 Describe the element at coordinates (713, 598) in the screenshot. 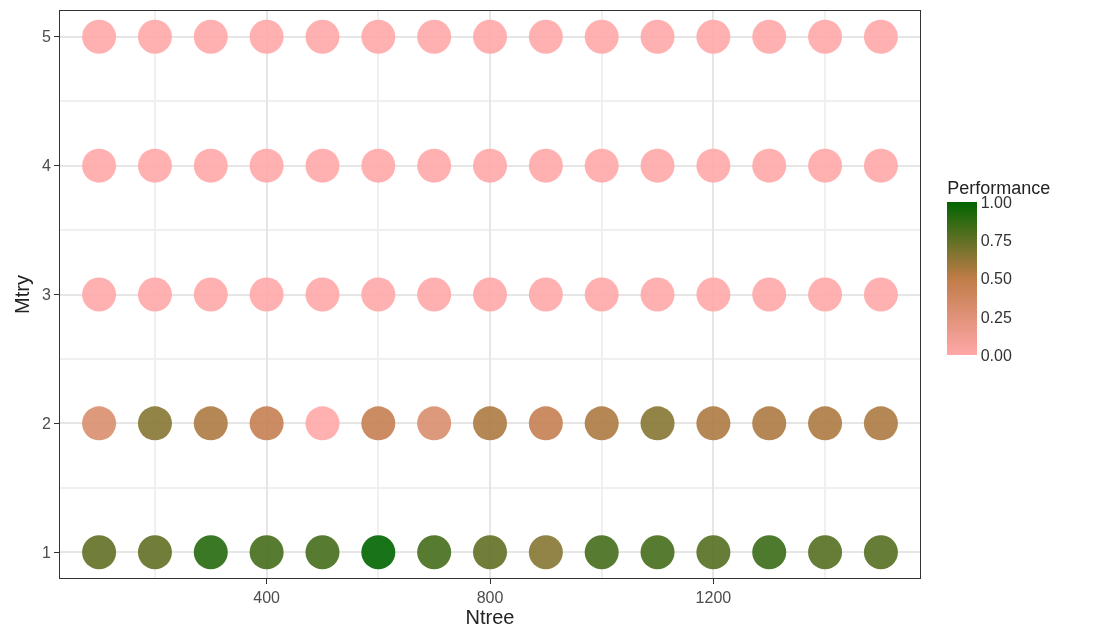

I see `x-tick-label: 1200` at that location.